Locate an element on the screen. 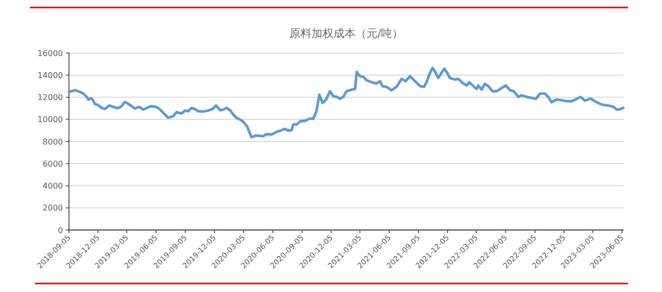  y-tick-label: 8000 is located at coordinates (52, 141).